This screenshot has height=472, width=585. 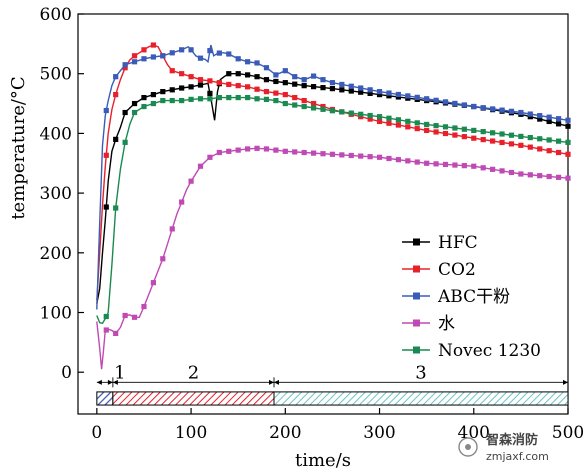 I want to click on y-tick-label: 100, so click(x=56, y=314).